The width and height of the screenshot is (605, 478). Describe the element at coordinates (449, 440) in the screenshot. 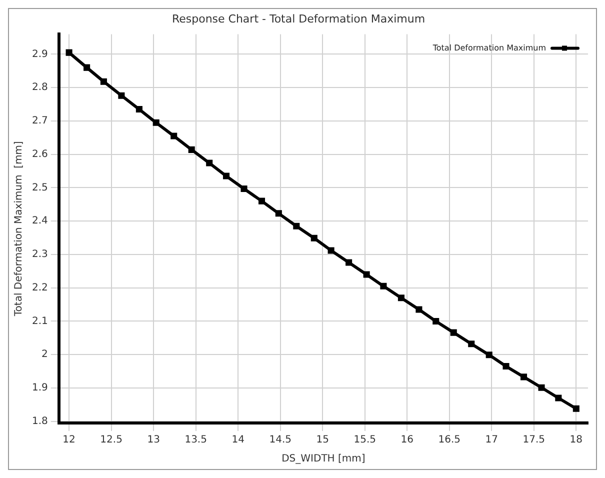

I see `x-tick-label: 16.5` at that location.